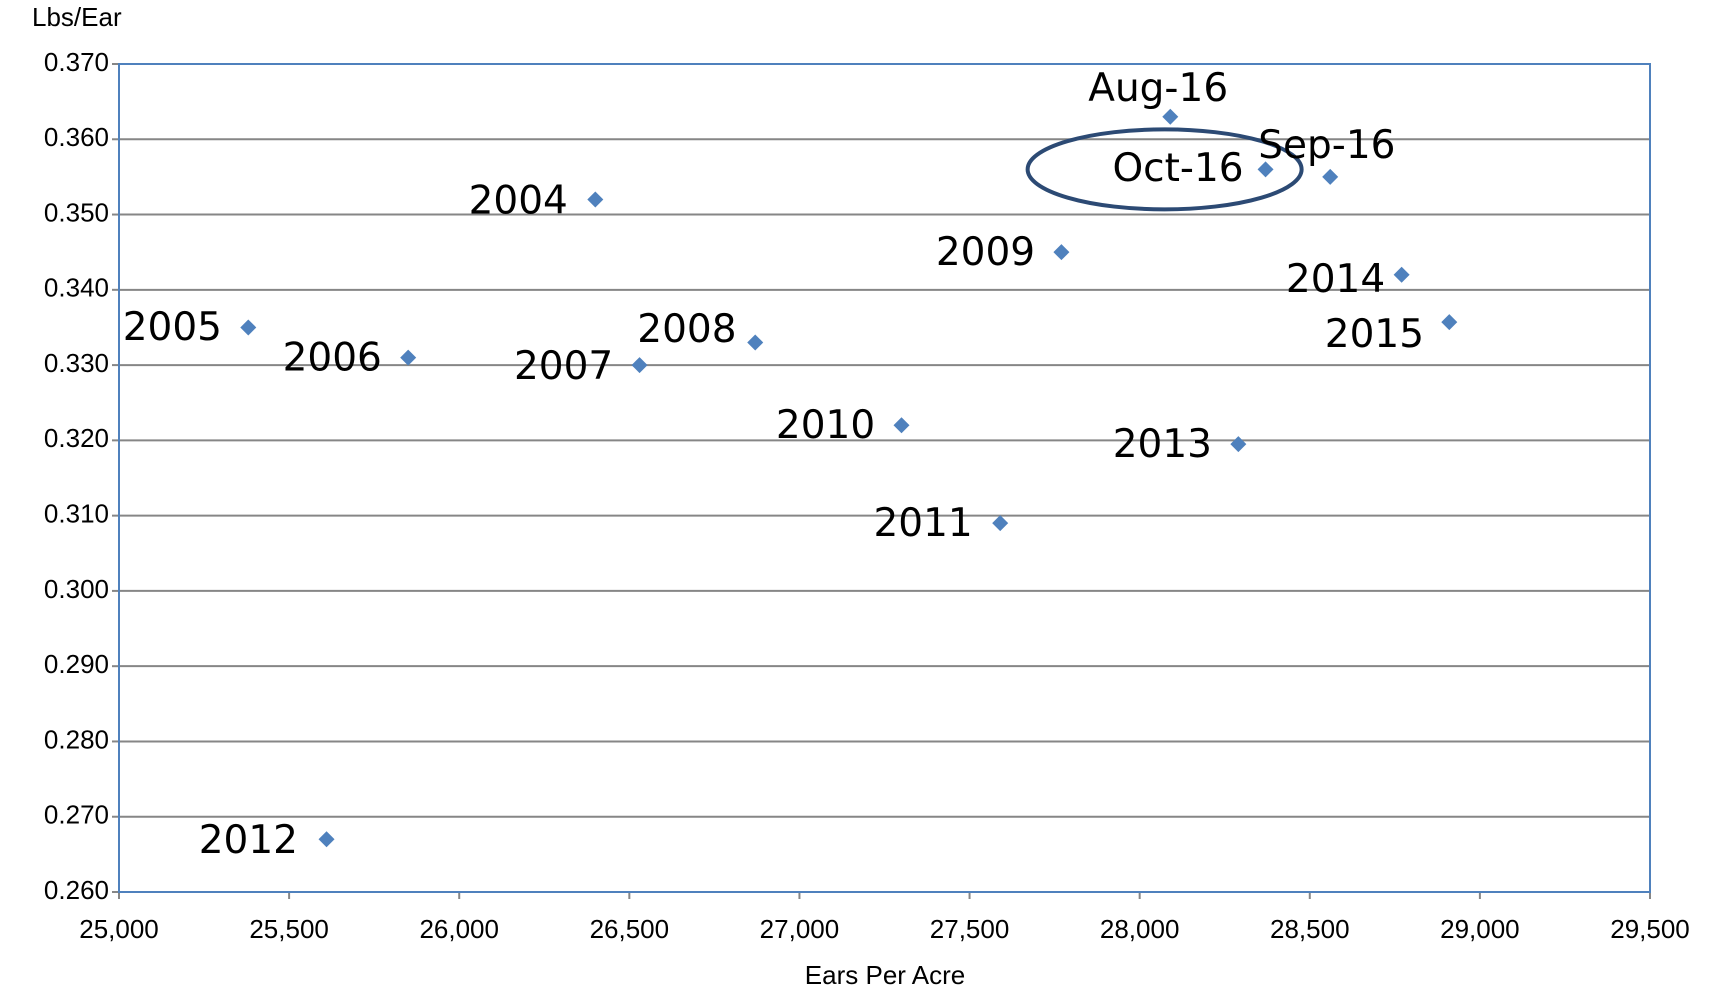 The width and height of the screenshot is (1712, 988). What do you see at coordinates (77, 17) in the screenshot?
I see `y-axis-label: Lbs/Ear` at bounding box center [77, 17].